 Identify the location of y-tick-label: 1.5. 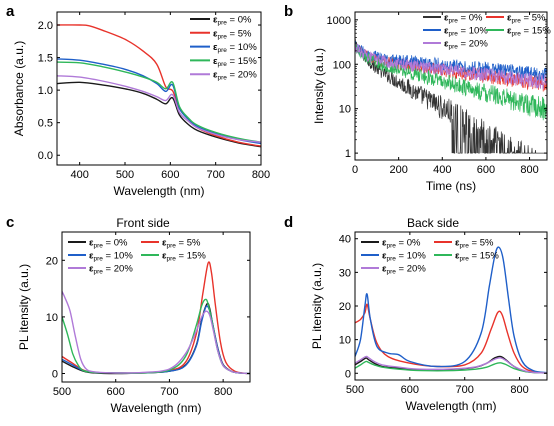
(45, 59).